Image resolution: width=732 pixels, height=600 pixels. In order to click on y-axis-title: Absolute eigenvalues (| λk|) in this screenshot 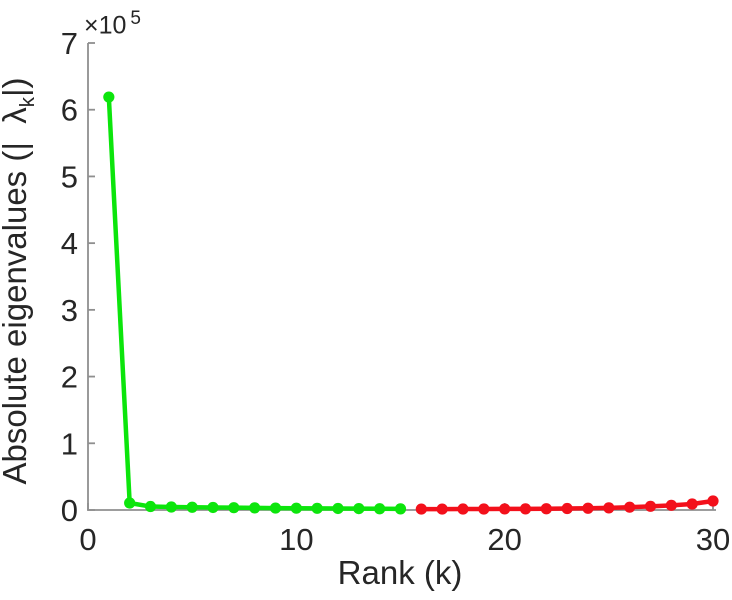, I will do `click(20, 280)`.